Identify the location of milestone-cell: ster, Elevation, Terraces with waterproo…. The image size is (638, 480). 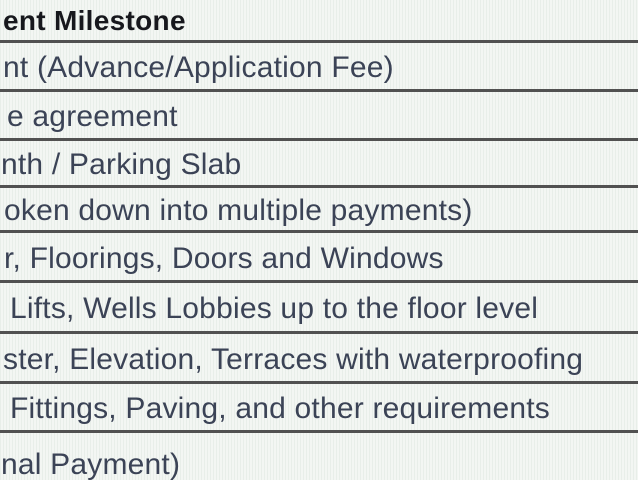
(293, 359).